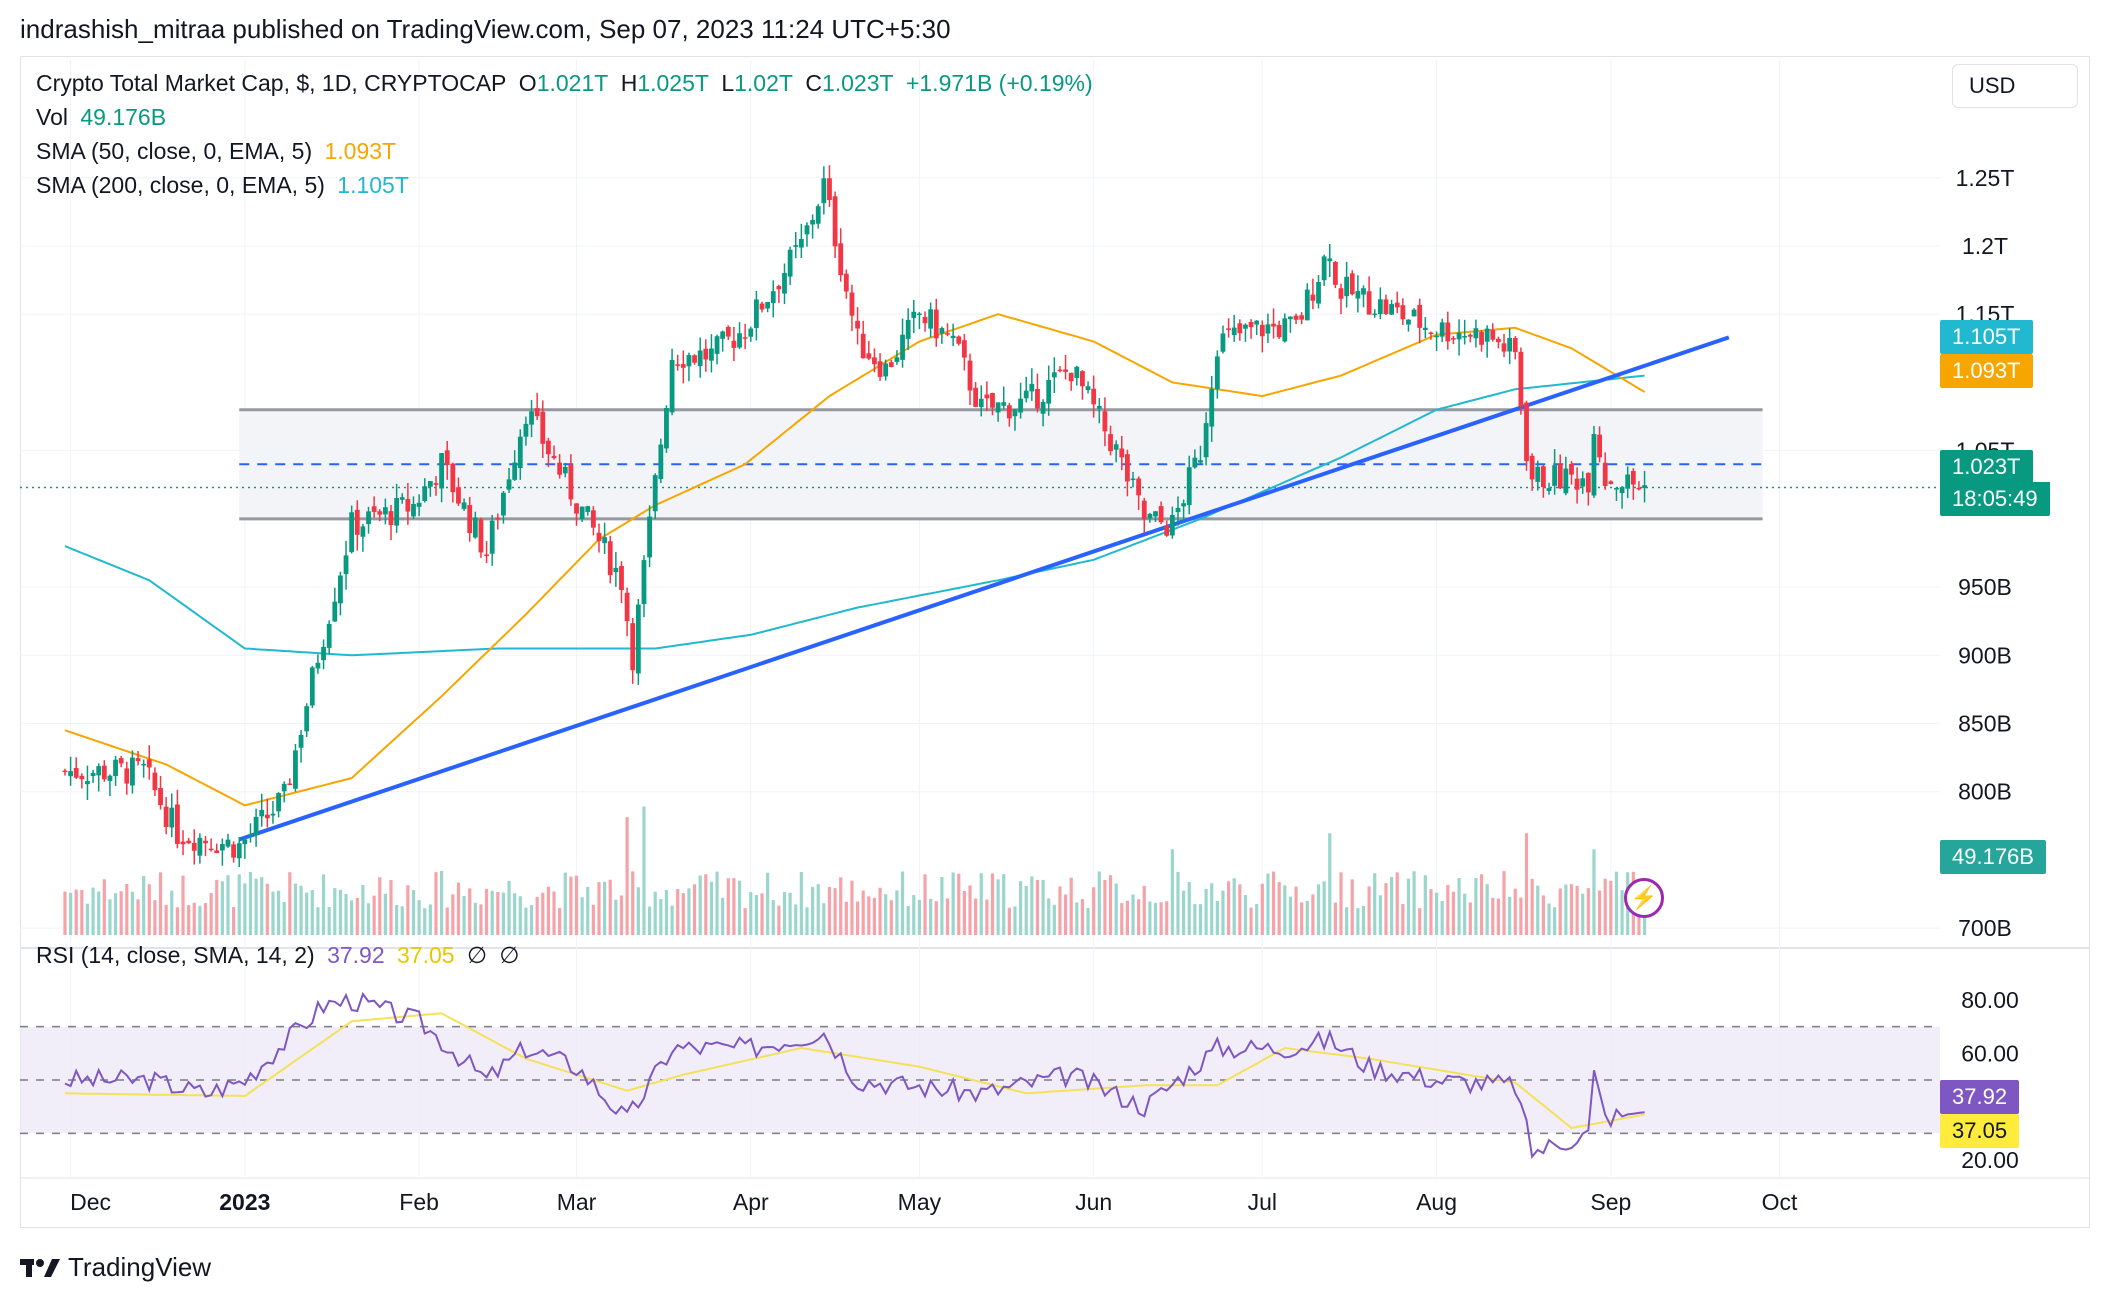  Describe the element at coordinates (2015, 86) in the screenshot. I see `currency-selector: USD` at that location.